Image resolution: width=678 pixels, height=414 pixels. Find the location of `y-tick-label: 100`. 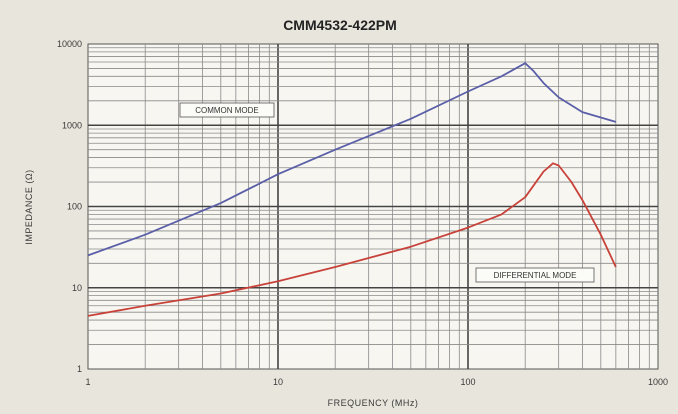

y-tick-label: 100 is located at coordinates (74, 207).